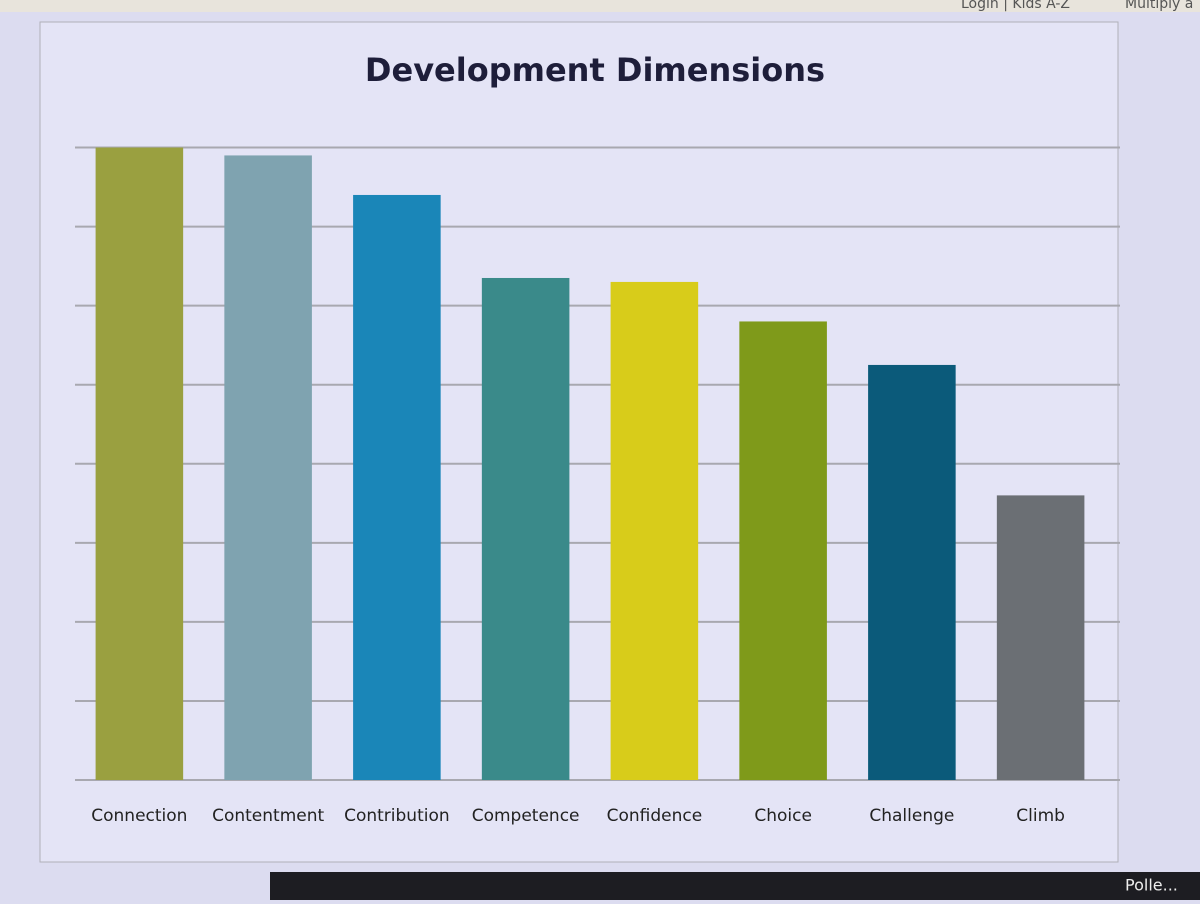  What do you see at coordinates (139, 816) in the screenshot?
I see `x-tick-label: Connection` at bounding box center [139, 816].